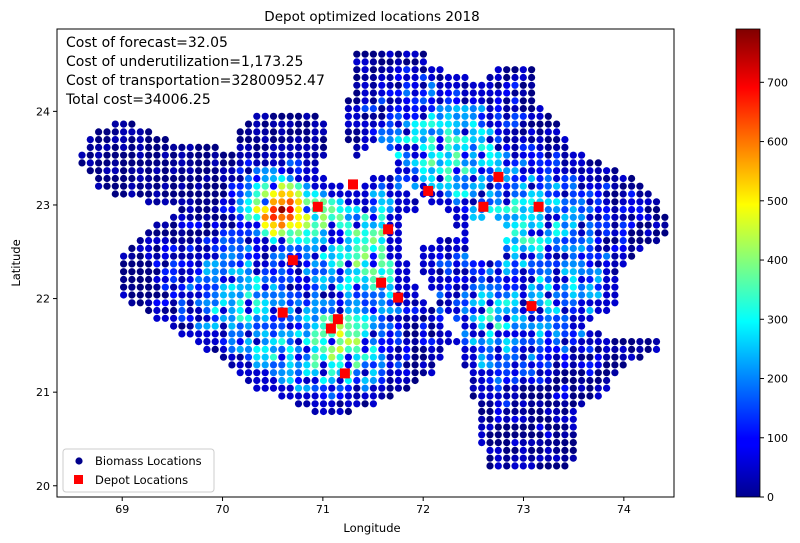 This screenshot has width=800, height=543. Describe the element at coordinates (43, 205) in the screenshot. I see `y-tick-label: 23` at that location.